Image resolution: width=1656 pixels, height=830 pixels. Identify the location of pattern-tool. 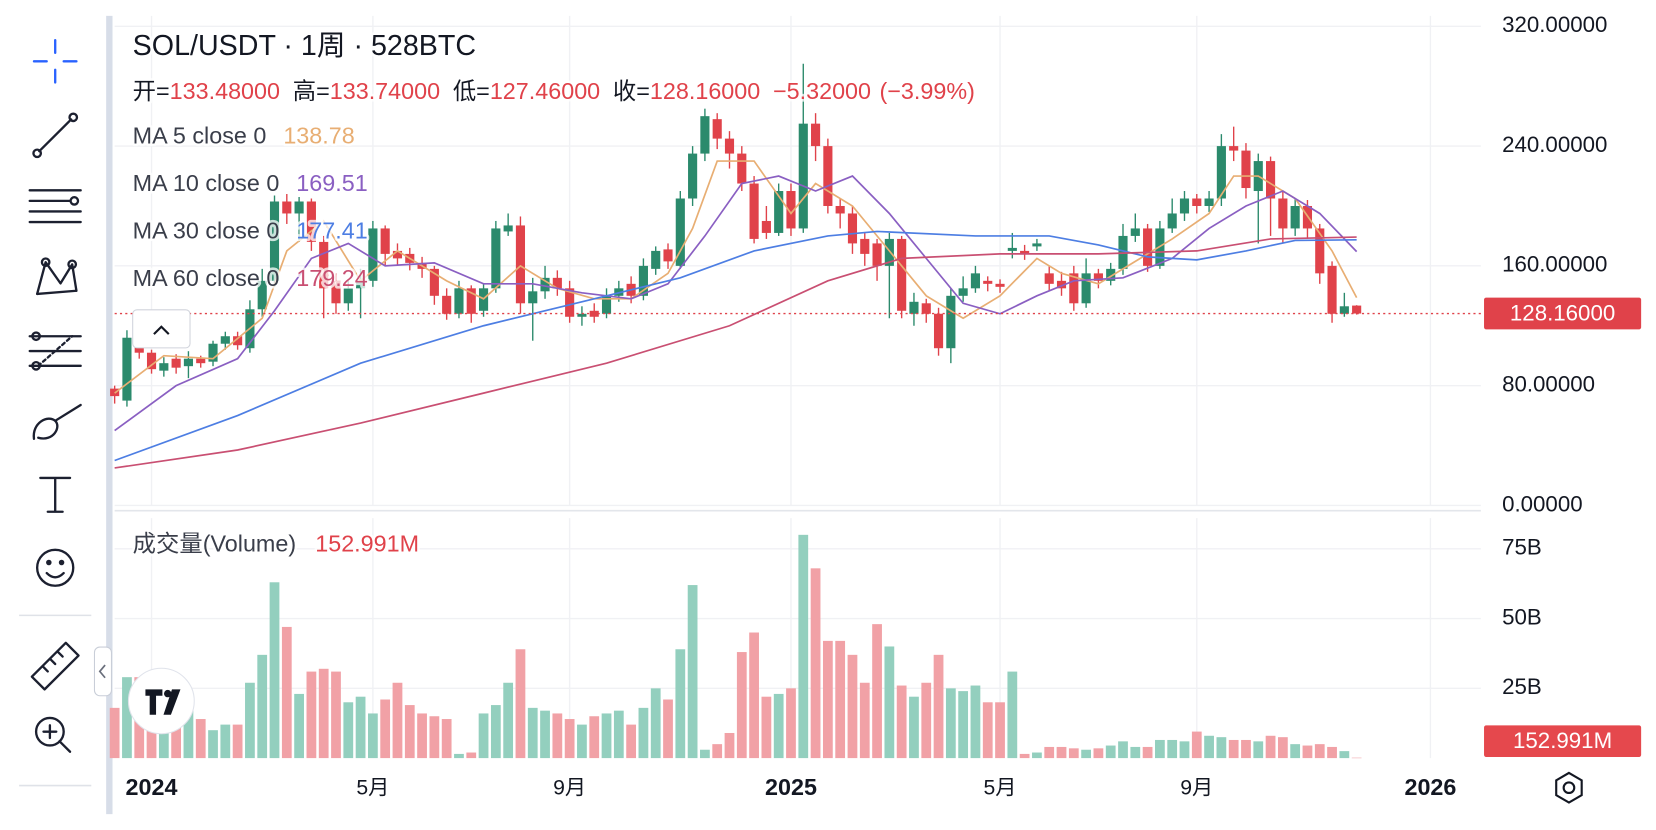
(56, 276).